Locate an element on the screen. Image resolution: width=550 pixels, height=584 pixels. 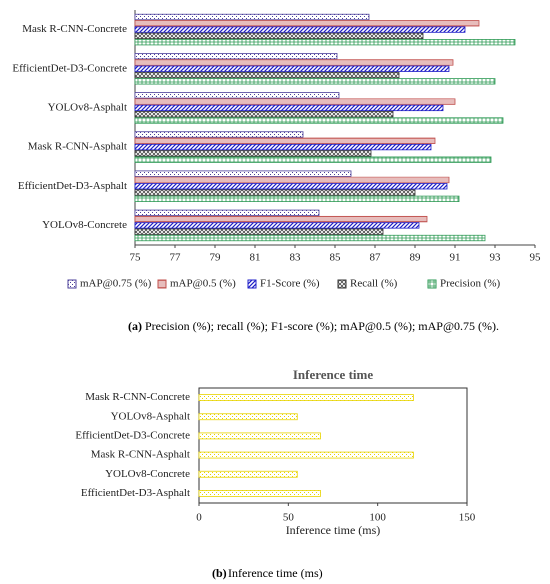
x-tick-label: 83 is located at coordinates (296, 258).